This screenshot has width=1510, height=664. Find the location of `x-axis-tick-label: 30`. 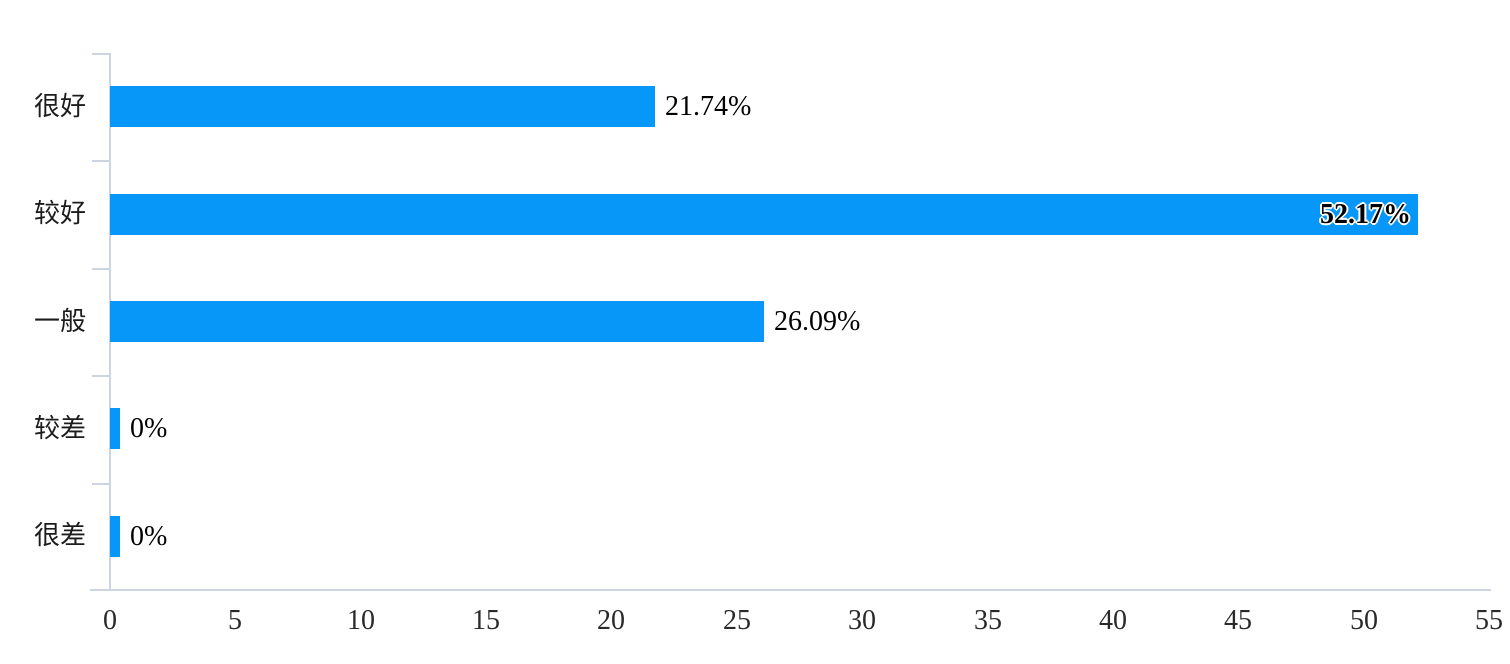

x-axis-tick-label: 30 is located at coordinates (862, 620).